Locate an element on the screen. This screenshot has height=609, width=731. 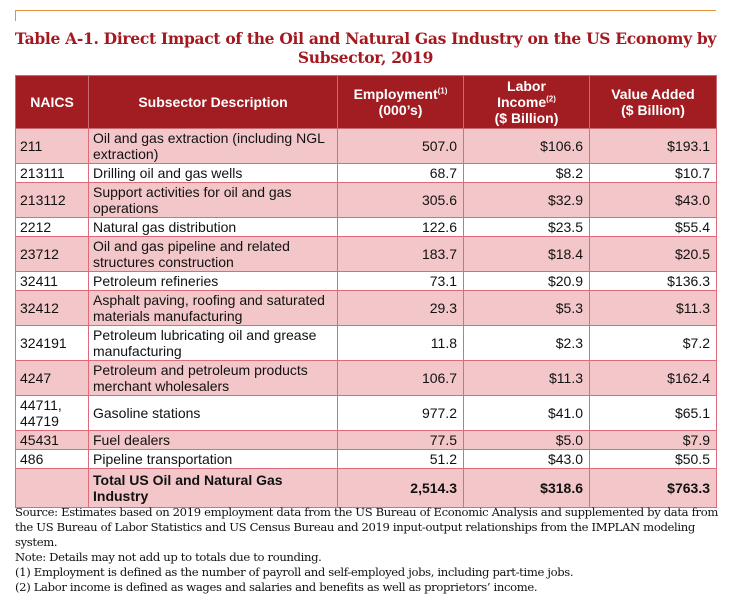
cell-naics: 213111 is located at coordinates (52, 173).